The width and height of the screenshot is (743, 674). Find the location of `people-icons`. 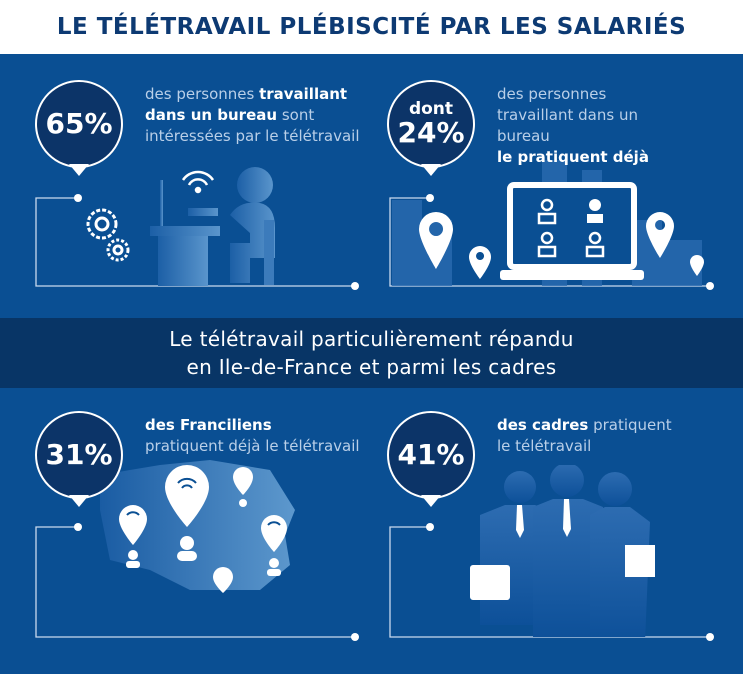

people-icons is located at coordinates (571, 228).